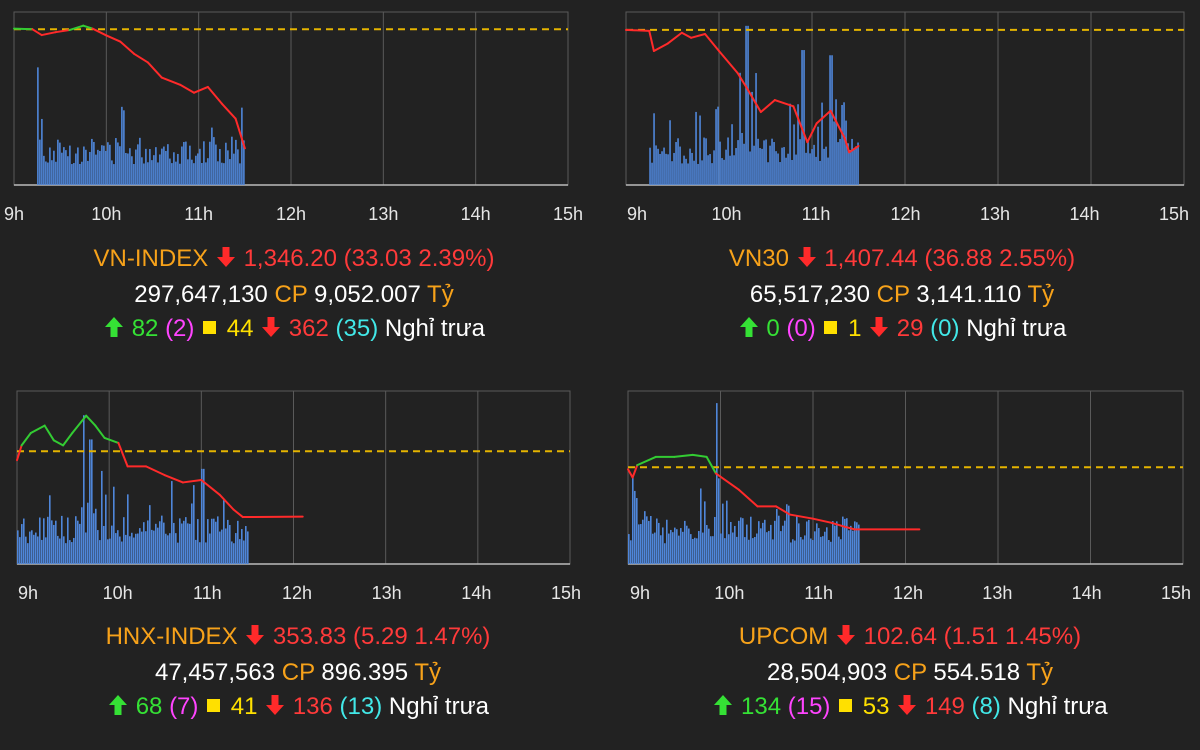  I want to click on floor-count: (13), so click(361, 706).